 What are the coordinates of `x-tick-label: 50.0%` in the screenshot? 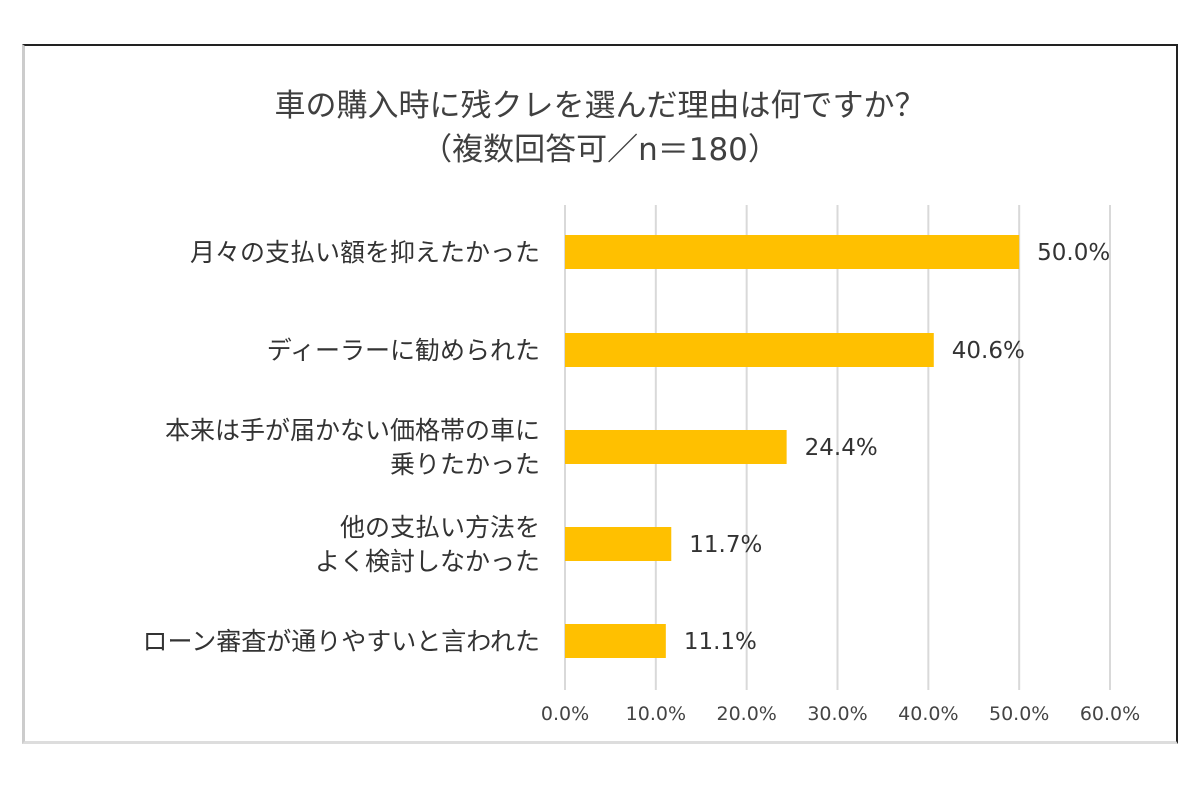 It's located at (1019, 714).